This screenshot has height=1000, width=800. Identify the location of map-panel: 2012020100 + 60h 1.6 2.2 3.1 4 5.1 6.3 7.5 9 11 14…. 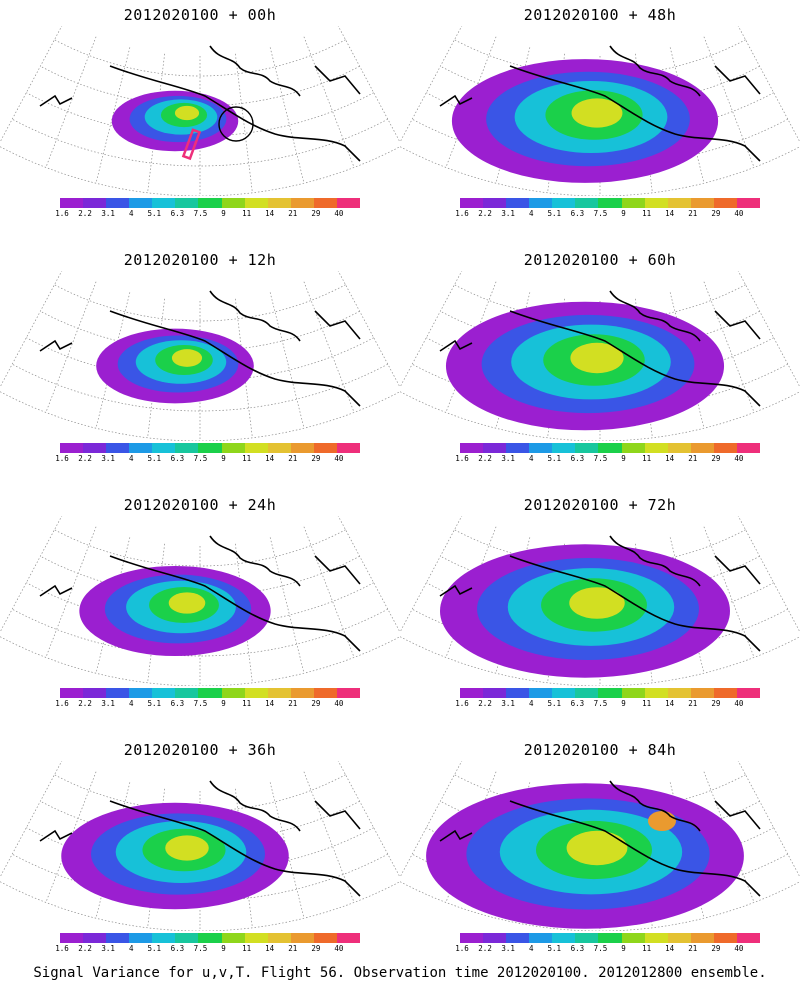
(600, 367).